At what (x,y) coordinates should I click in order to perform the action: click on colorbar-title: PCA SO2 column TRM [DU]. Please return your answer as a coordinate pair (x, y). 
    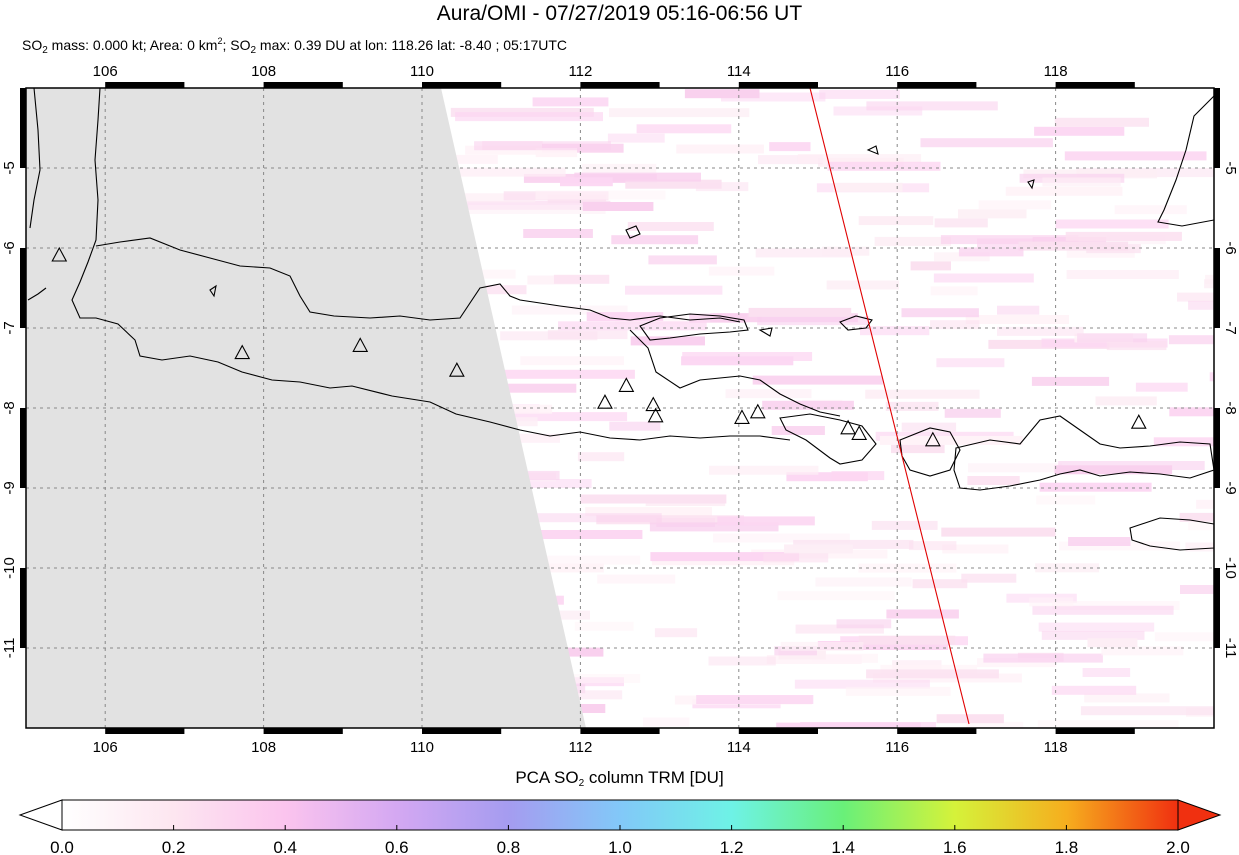
    Looking at the image, I should click on (619, 778).